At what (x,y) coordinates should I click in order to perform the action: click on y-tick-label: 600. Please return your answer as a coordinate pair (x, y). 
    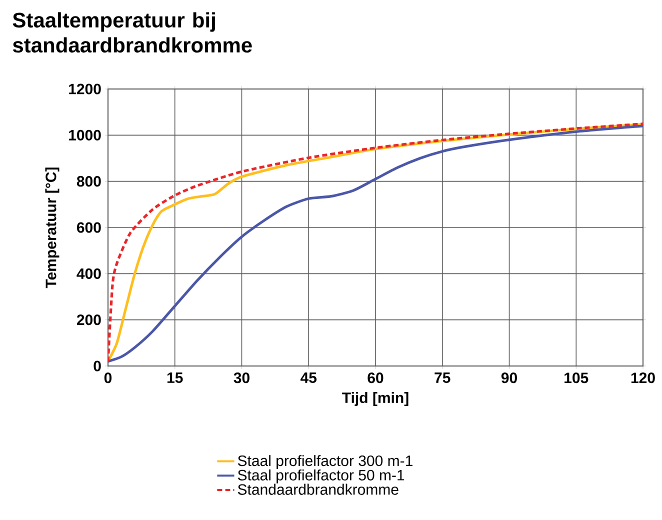
    Looking at the image, I should click on (88, 227).